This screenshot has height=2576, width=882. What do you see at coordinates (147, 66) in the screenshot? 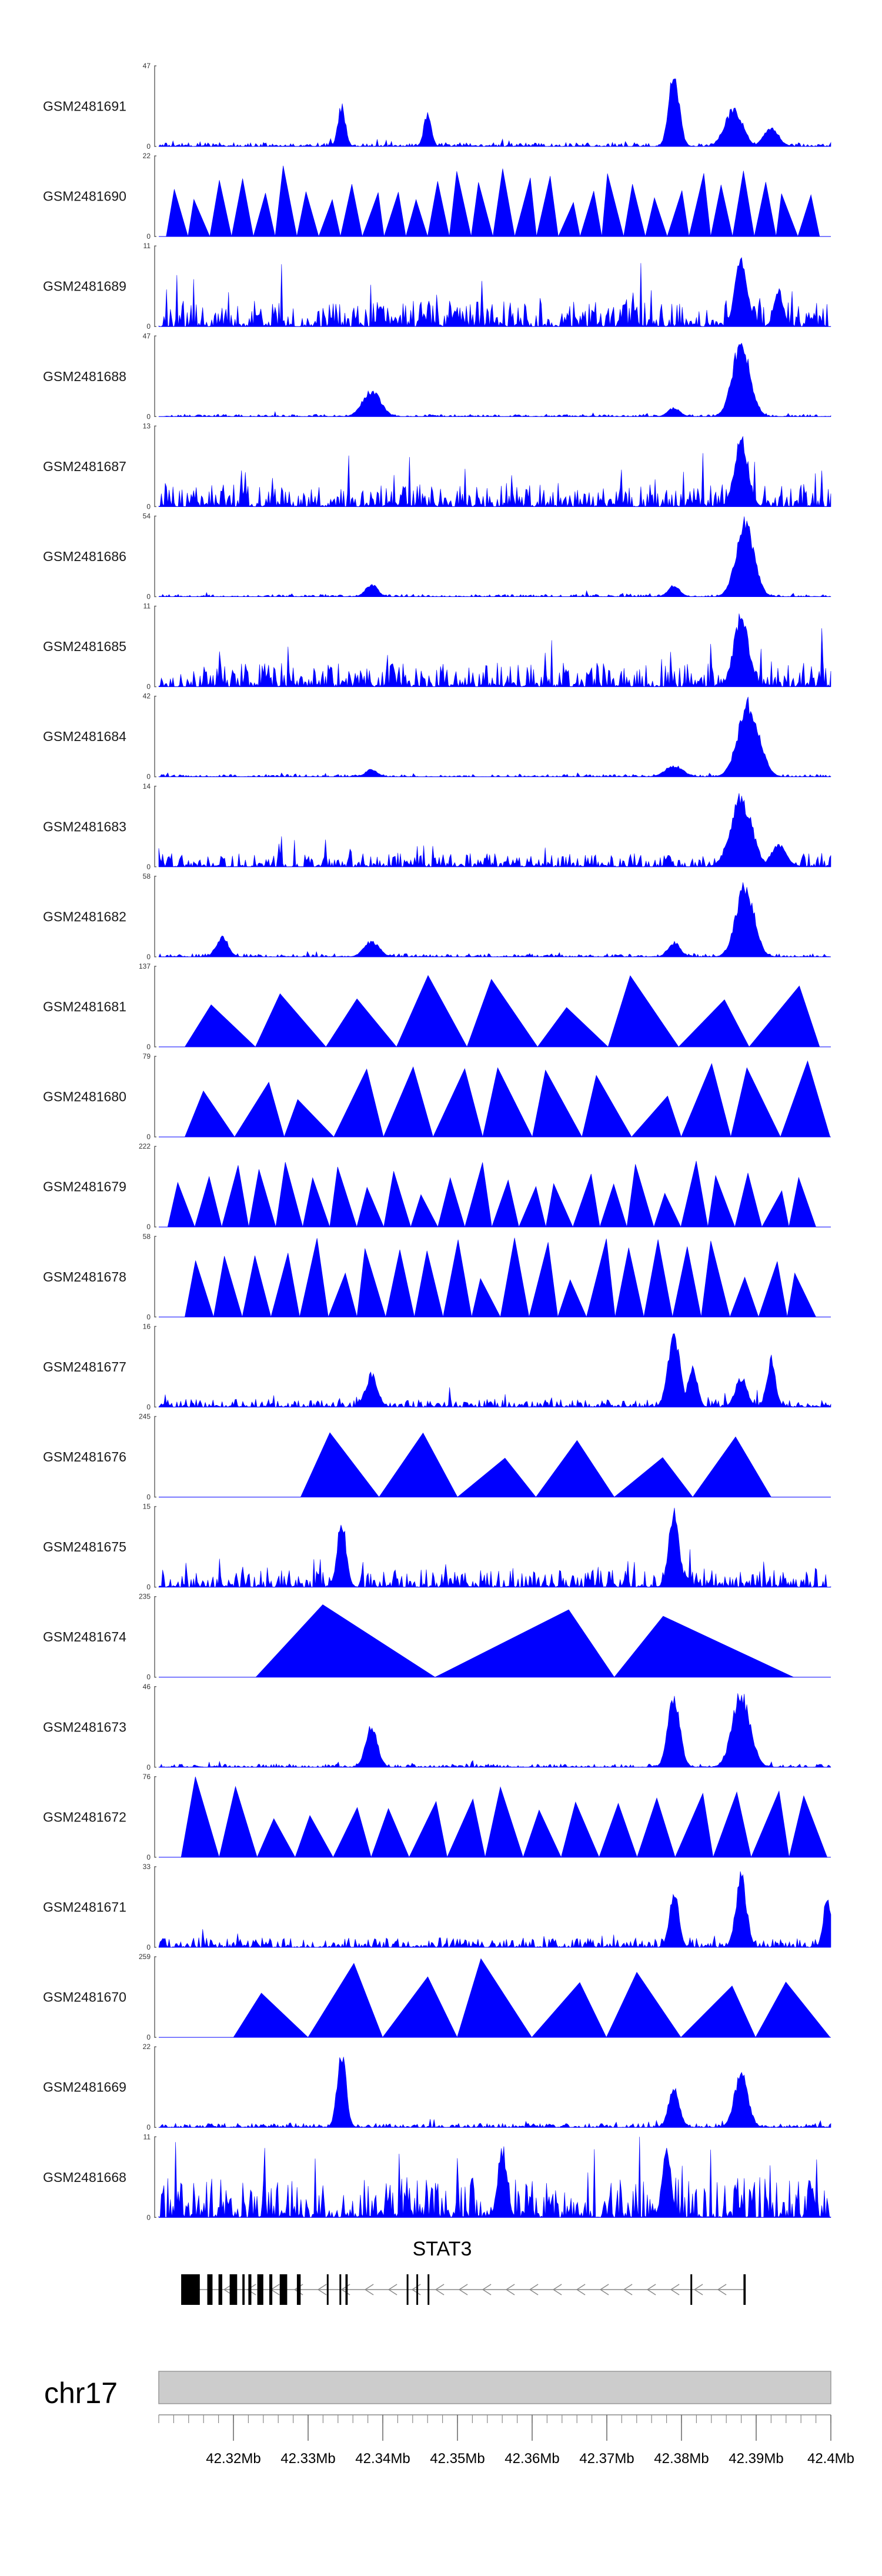
I see `y-axis-max-label: 47` at bounding box center [147, 66].